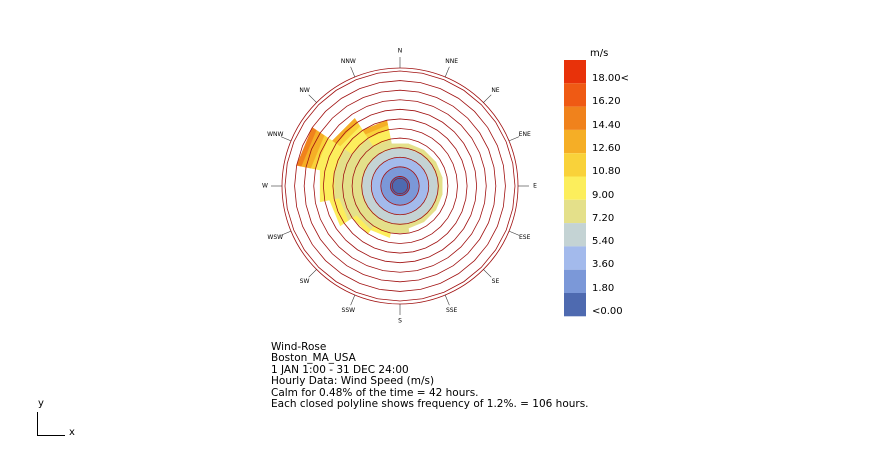  What do you see at coordinates (525, 237) in the screenshot?
I see `direction-label-ese: ESE` at bounding box center [525, 237].